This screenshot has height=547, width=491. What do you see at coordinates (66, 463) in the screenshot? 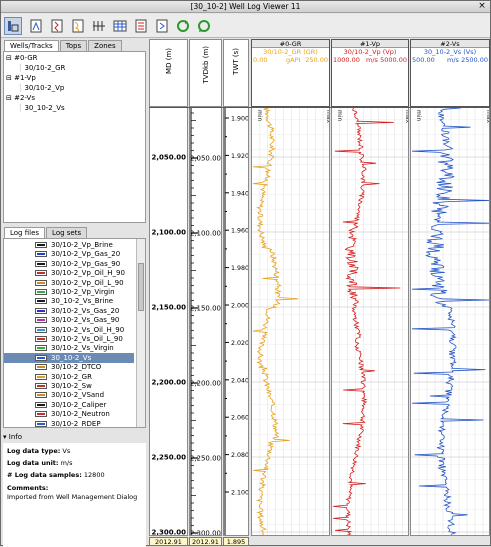
I see `unit-value: m/s` at bounding box center [66, 463].